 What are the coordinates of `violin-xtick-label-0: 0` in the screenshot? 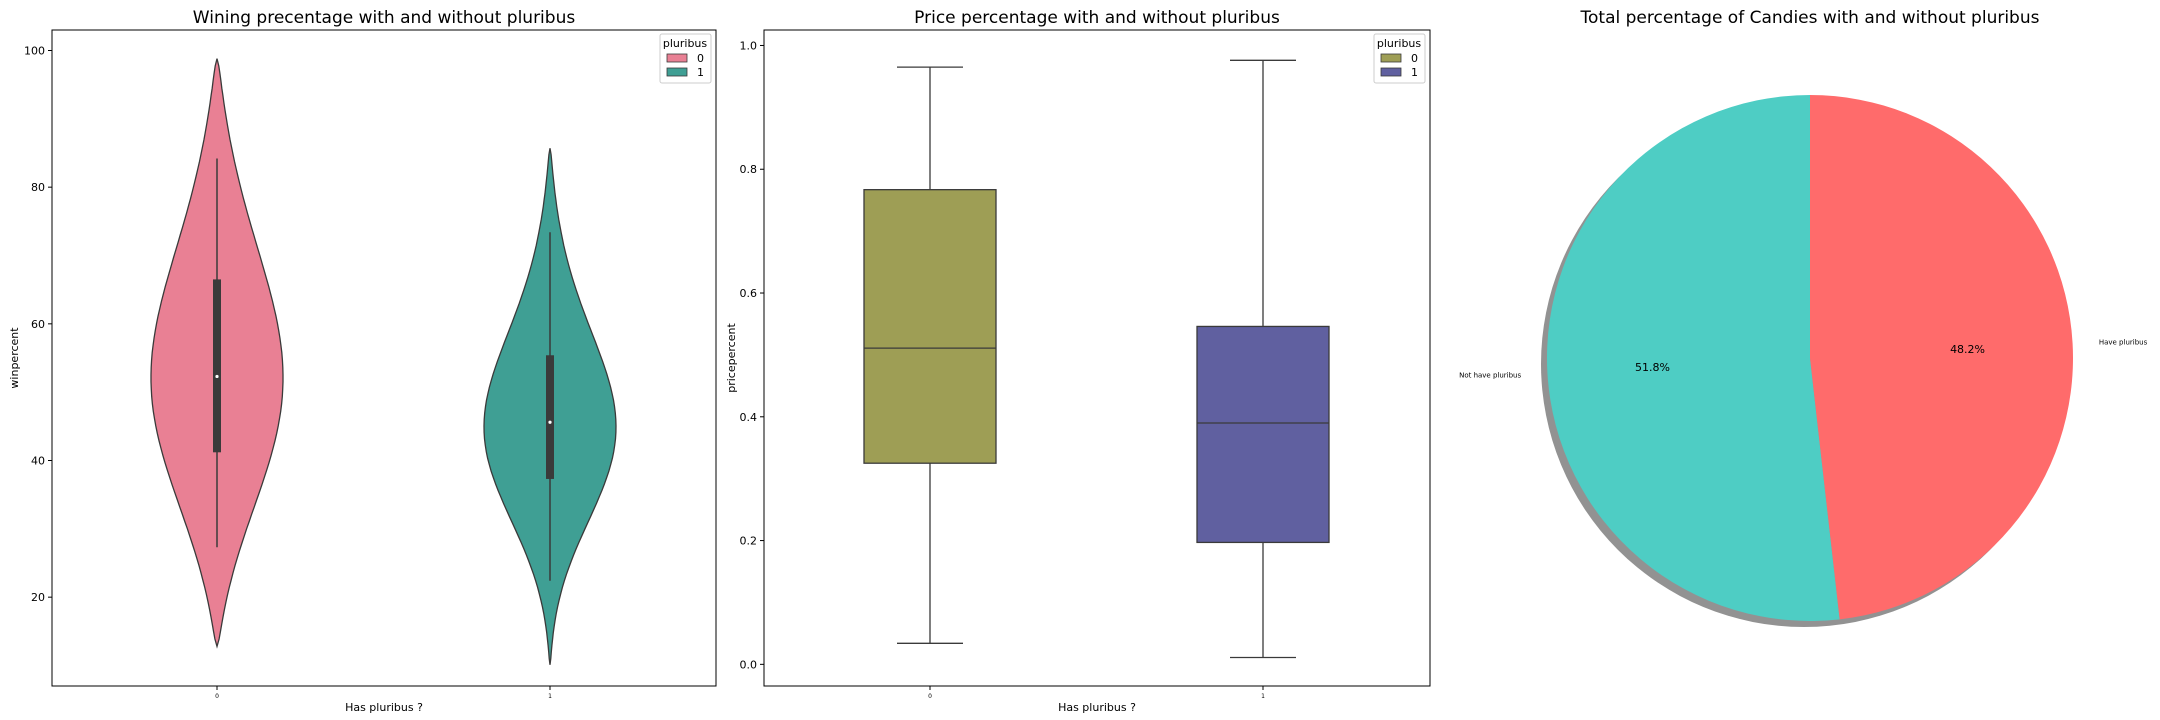 It's located at (217, 696).